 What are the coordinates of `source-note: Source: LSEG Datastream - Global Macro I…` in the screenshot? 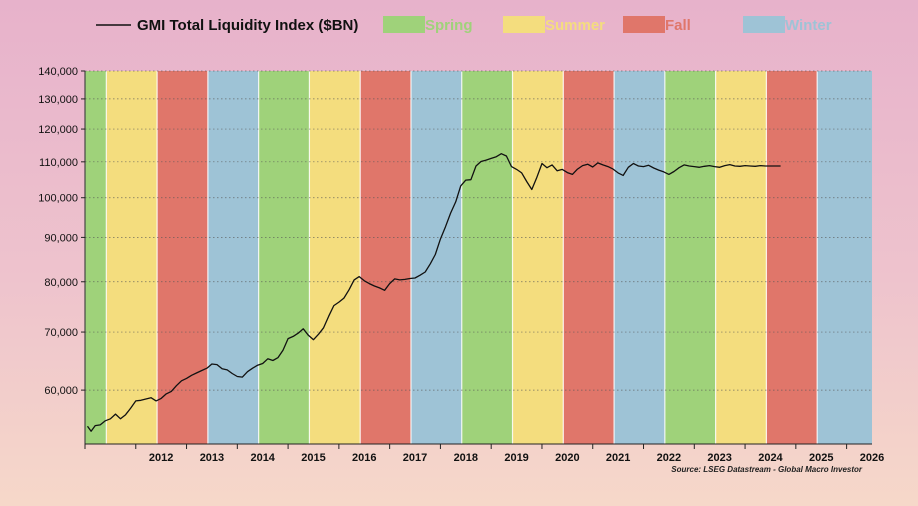 It's located at (767, 469).